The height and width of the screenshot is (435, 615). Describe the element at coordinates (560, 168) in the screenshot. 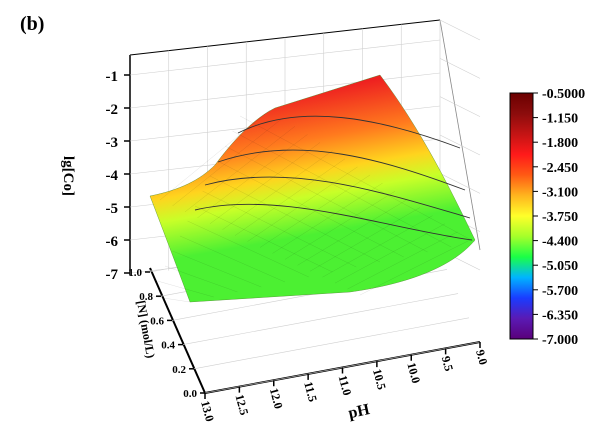

I see `colorbar-tick-label: -2.450` at that location.